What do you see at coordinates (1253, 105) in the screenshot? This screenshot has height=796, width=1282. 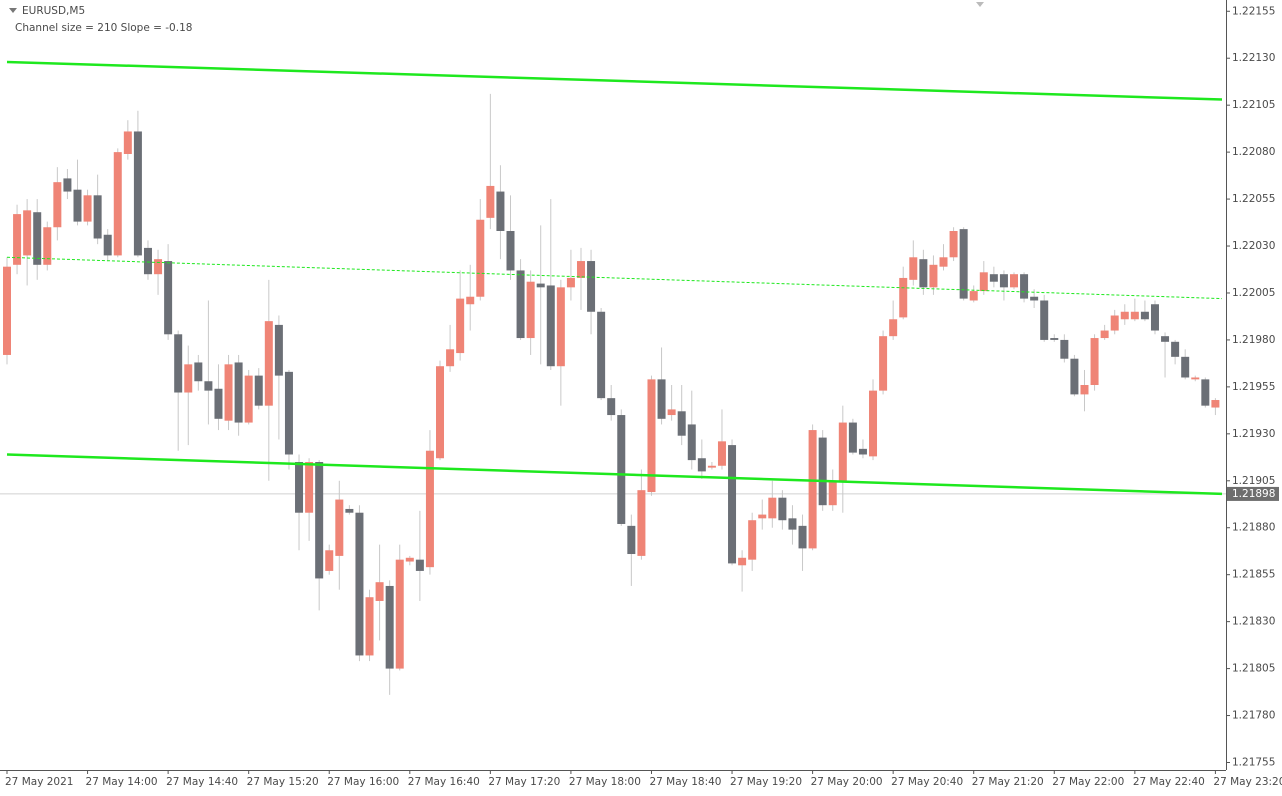 I see `y-tick-label: 1.22105` at bounding box center [1253, 105].